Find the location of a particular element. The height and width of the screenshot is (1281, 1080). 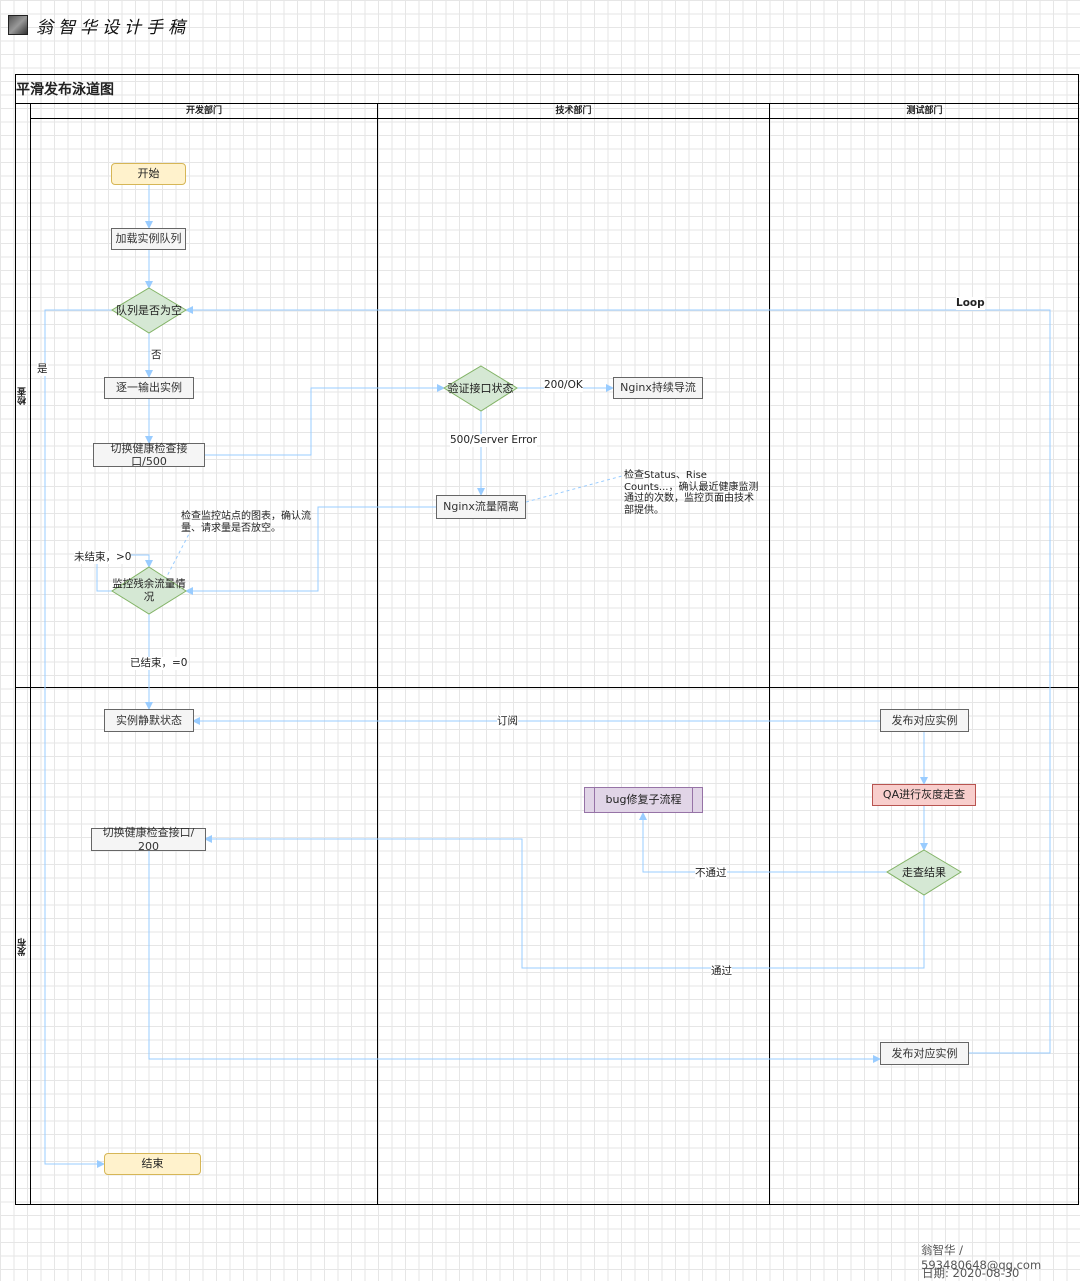

nginx-continue-node: Nginx持续导流 is located at coordinates (658, 388).